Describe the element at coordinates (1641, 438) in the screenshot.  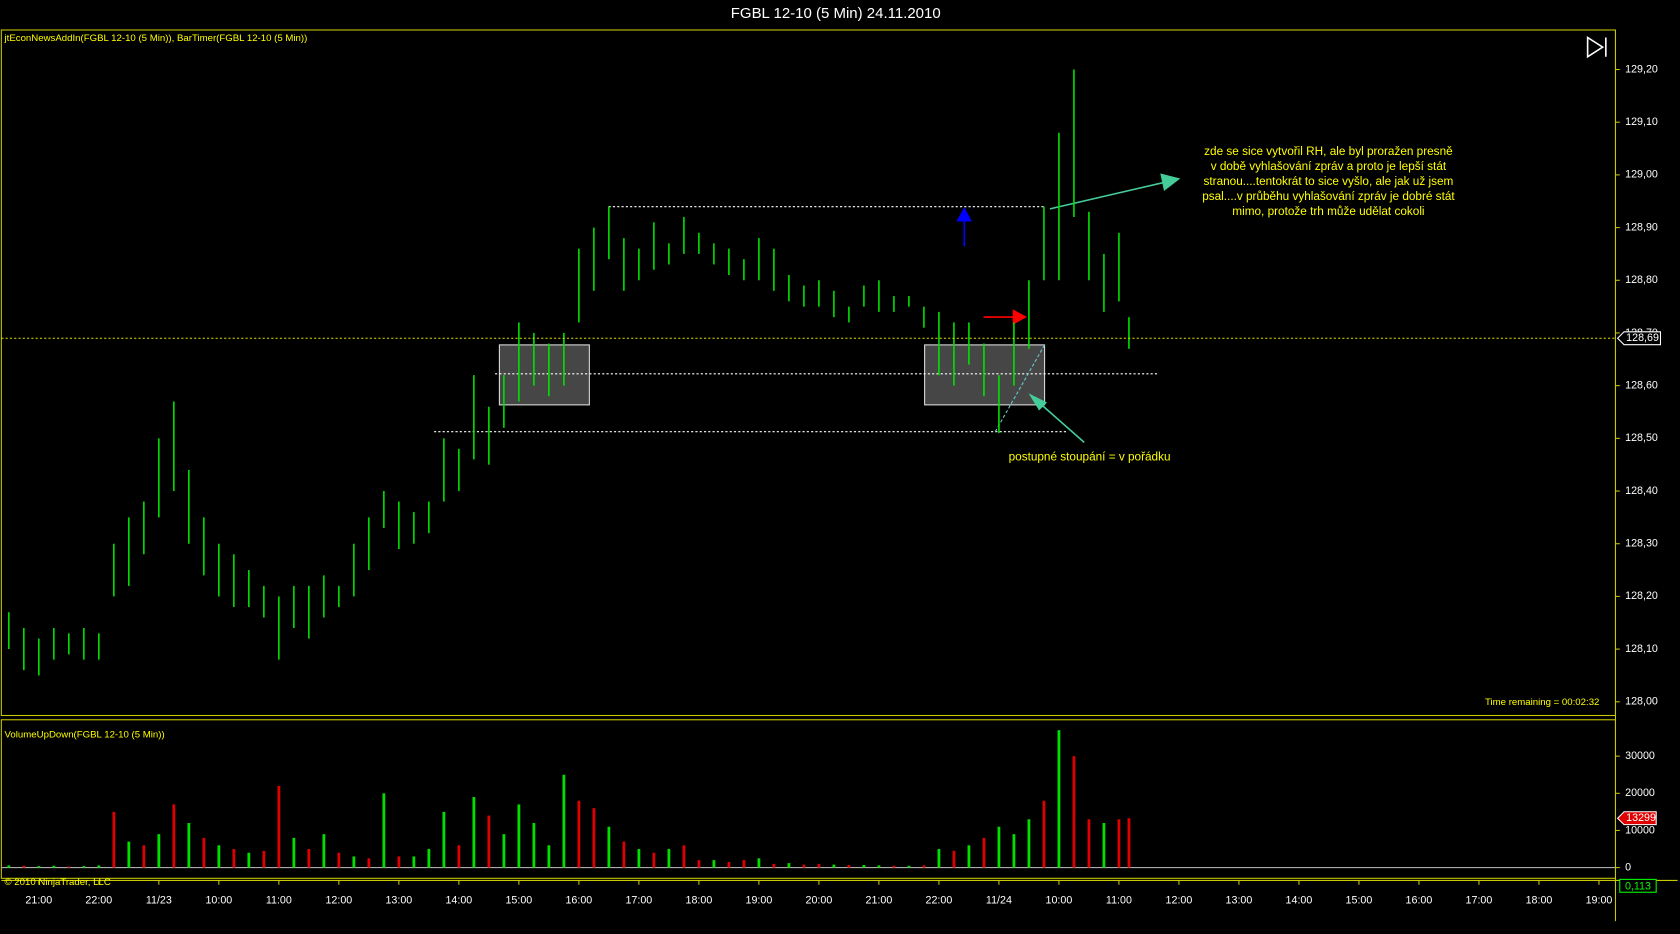
I see `y-tick-label: 128,50` at that location.